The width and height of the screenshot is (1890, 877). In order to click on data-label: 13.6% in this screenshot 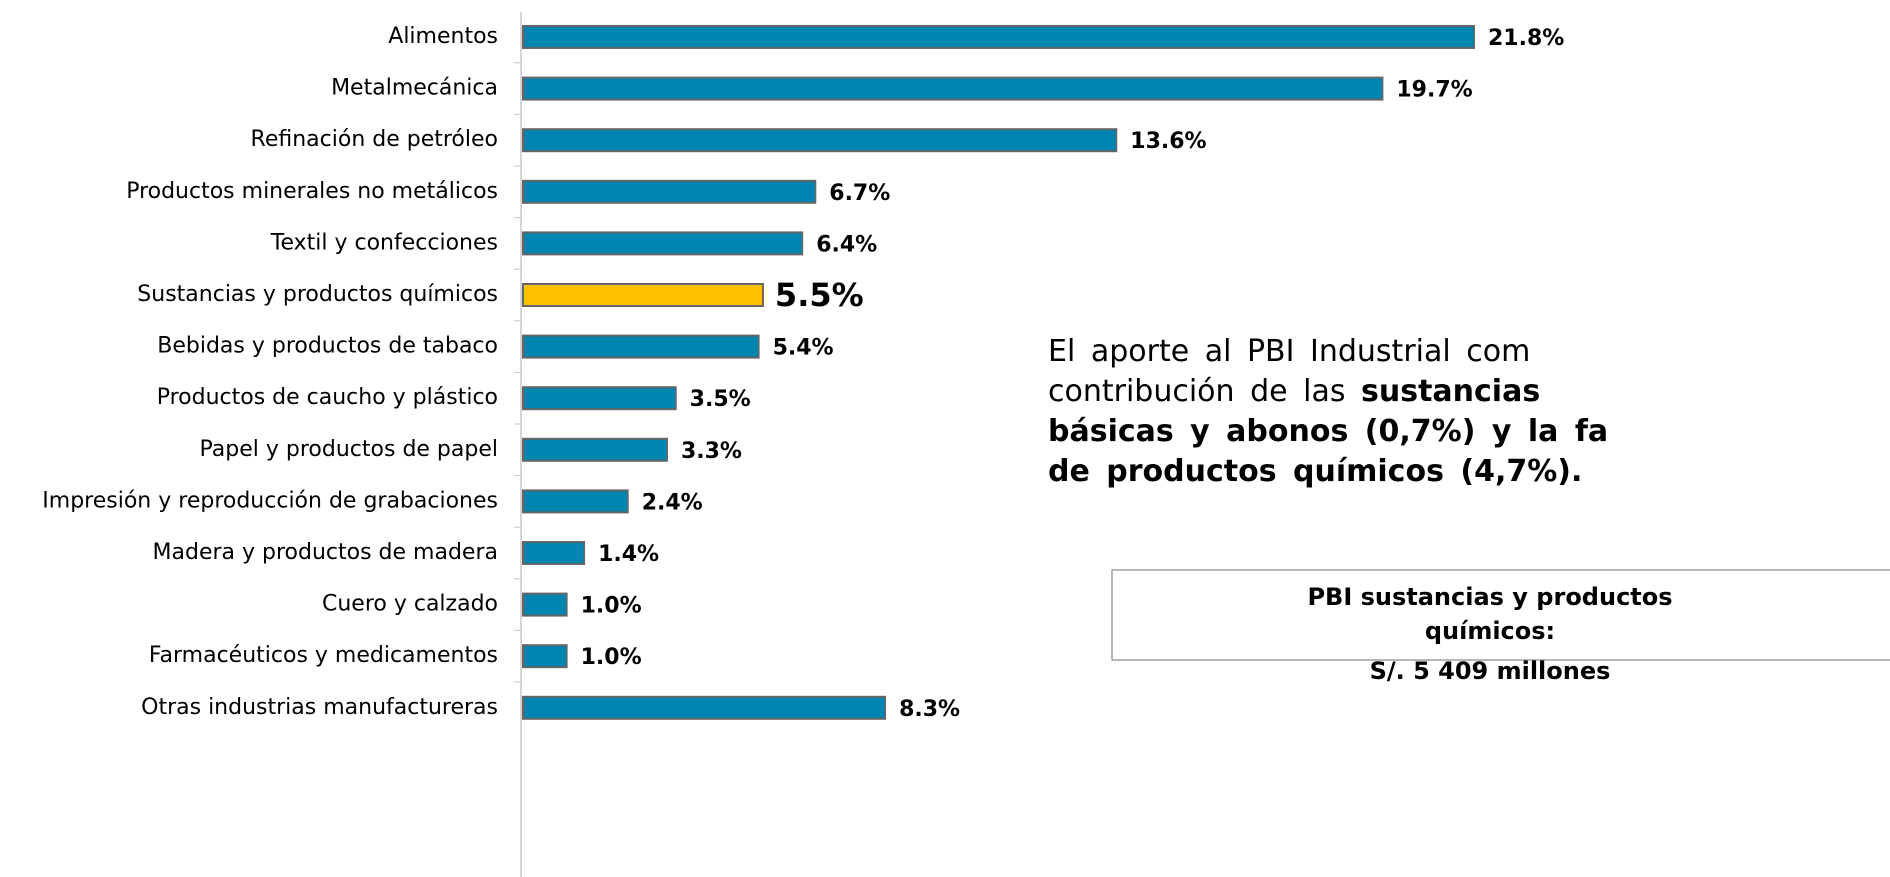, I will do `click(1168, 141)`.